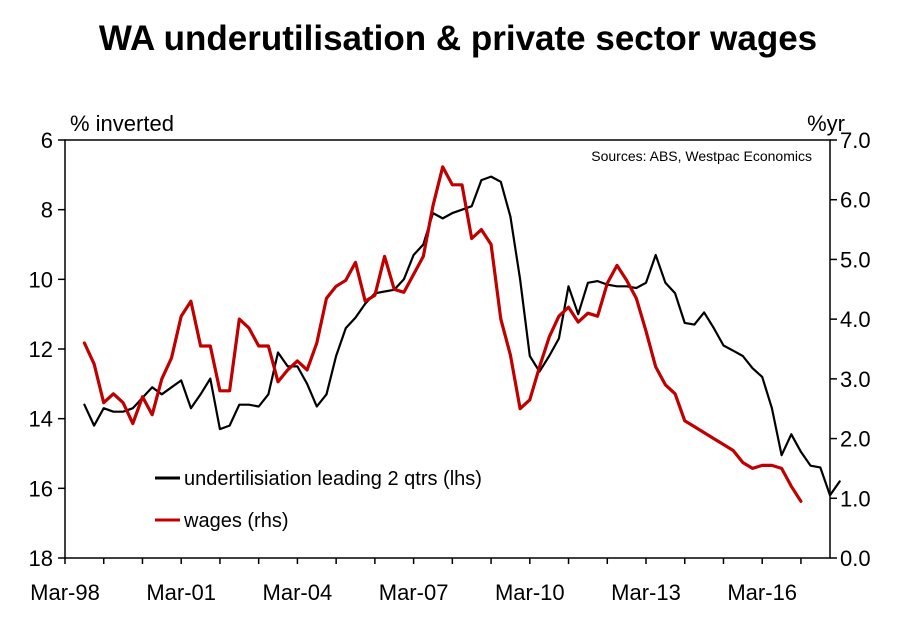  I want to click on left-tick-label: 6, so click(47, 140).